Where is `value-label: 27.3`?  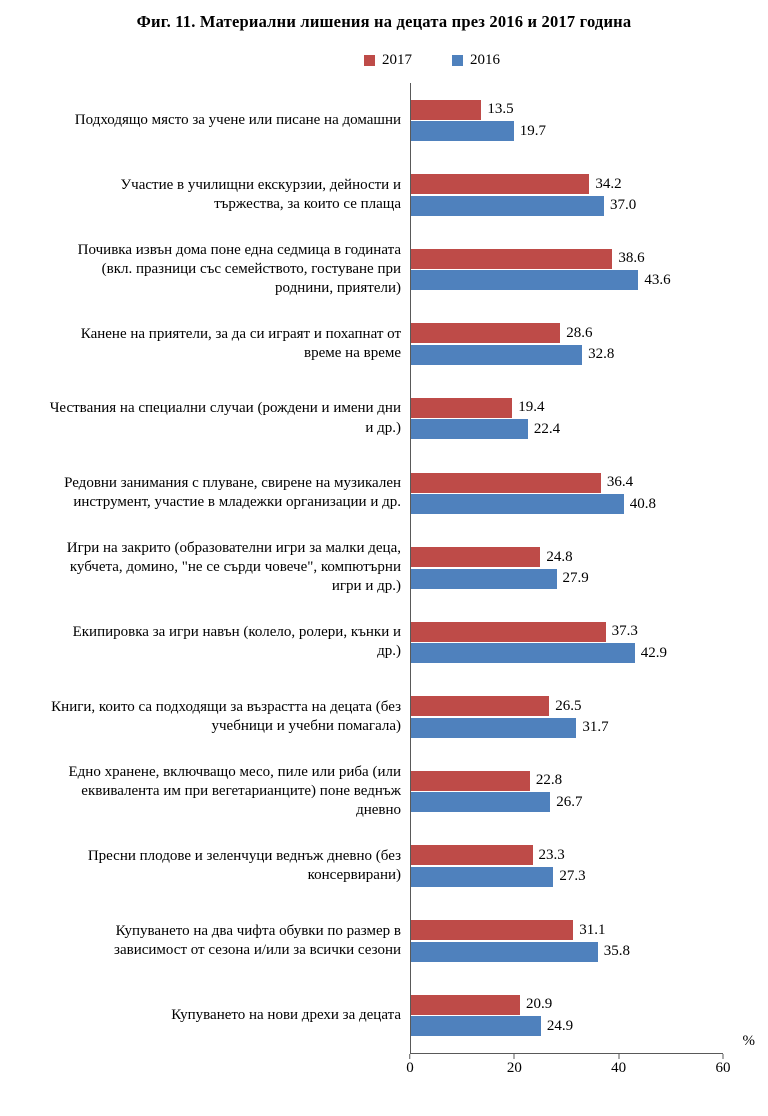 value-label: 27.3 is located at coordinates (572, 876).